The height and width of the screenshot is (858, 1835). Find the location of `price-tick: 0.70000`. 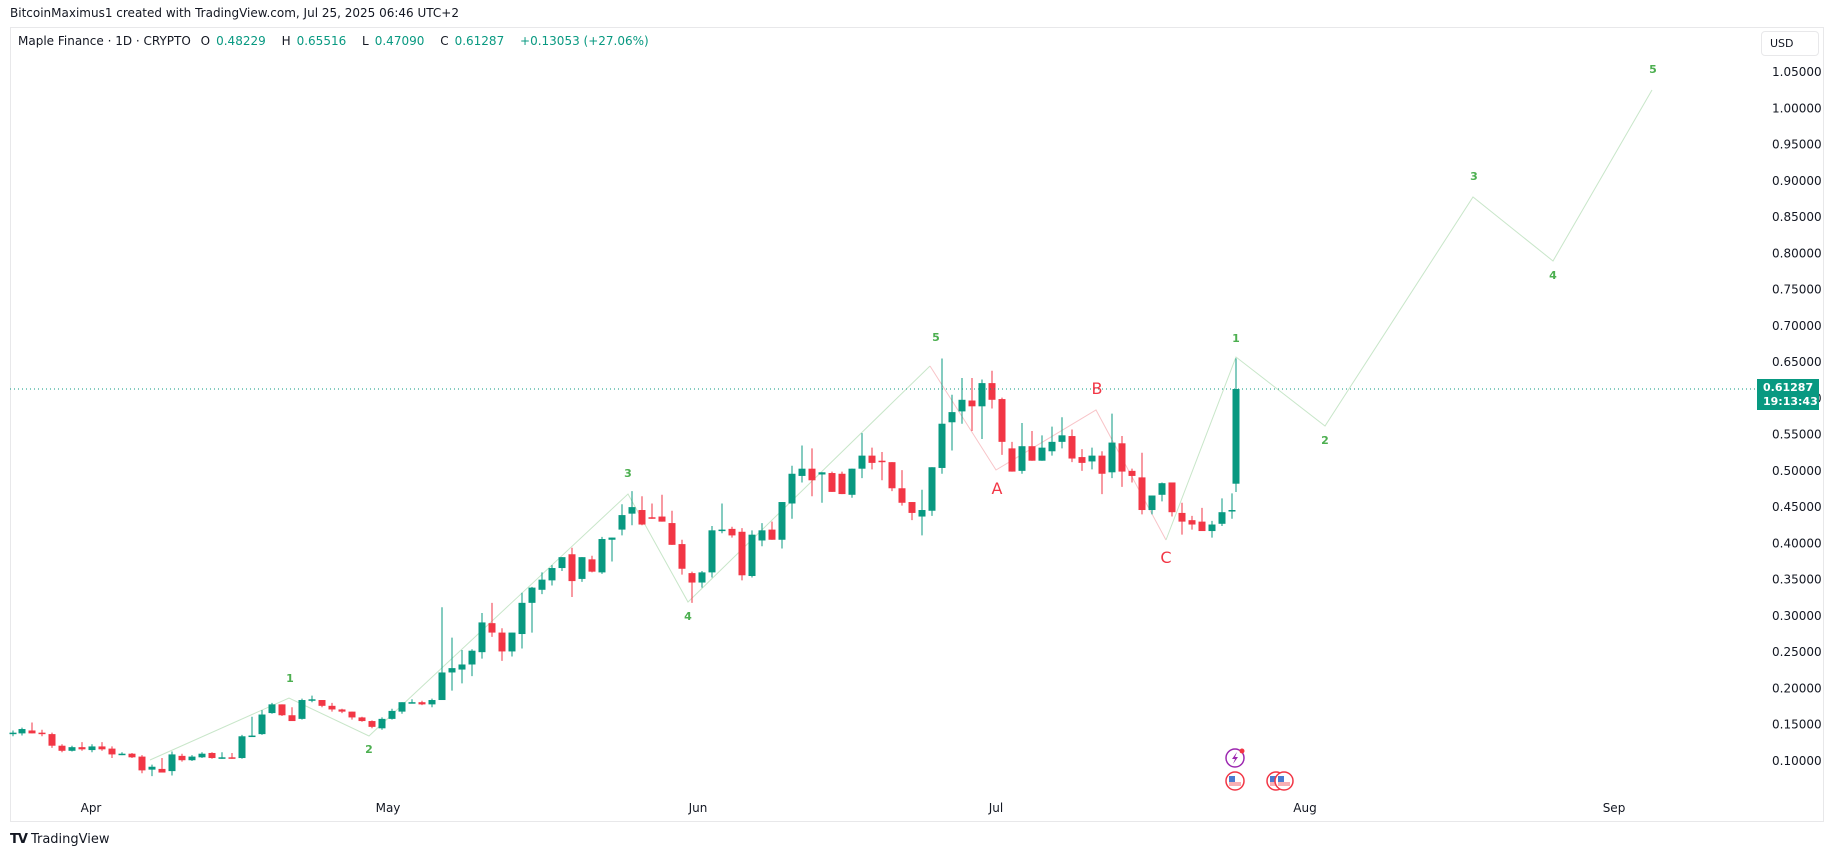

price-tick: 0.70000 is located at coordinates (1797, 326).